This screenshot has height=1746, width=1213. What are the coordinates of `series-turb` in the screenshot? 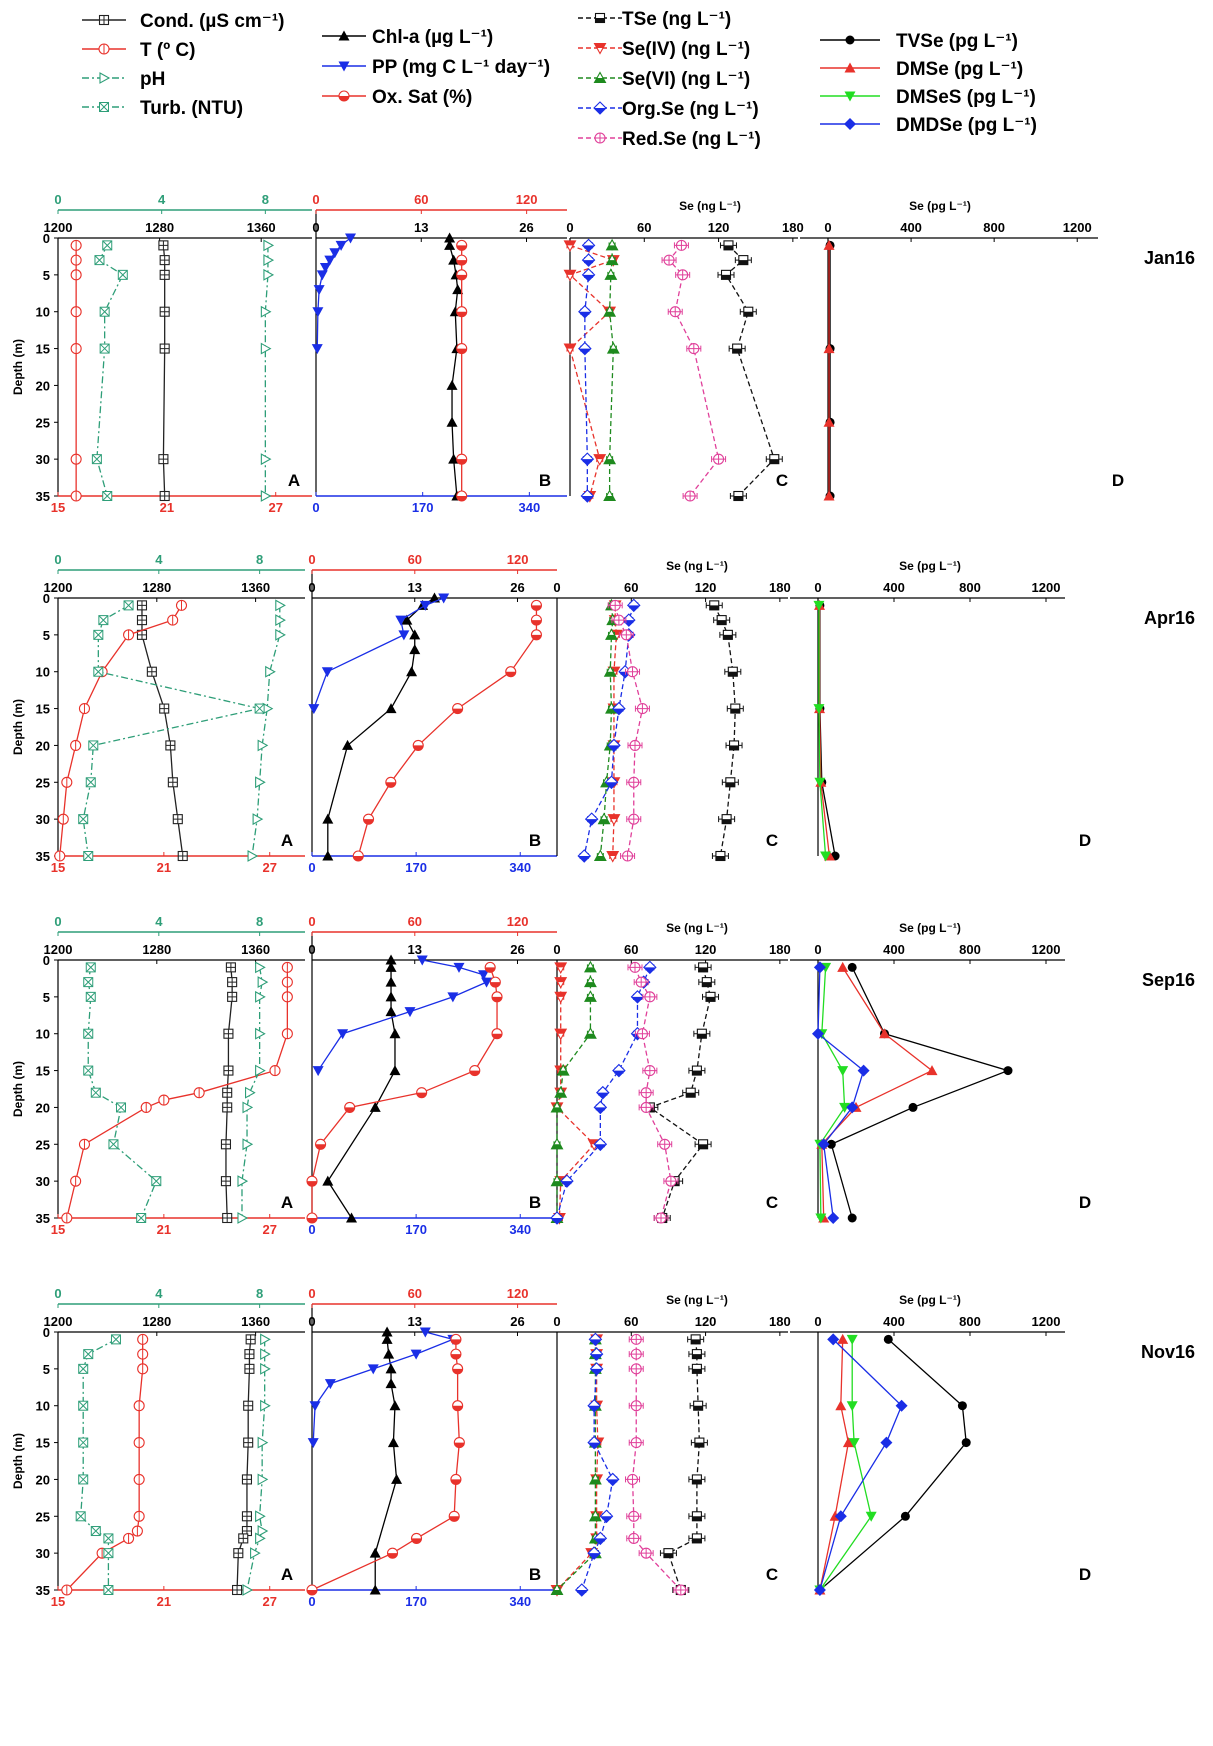 It's located at (109, 370).